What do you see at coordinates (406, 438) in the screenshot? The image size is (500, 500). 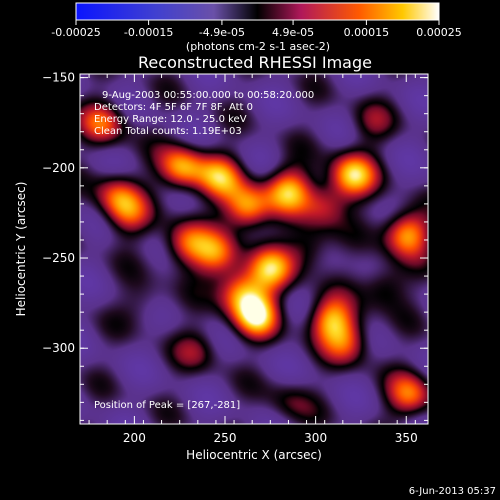 I see `x-tick-label: 350` at bounding box center [406, 438].